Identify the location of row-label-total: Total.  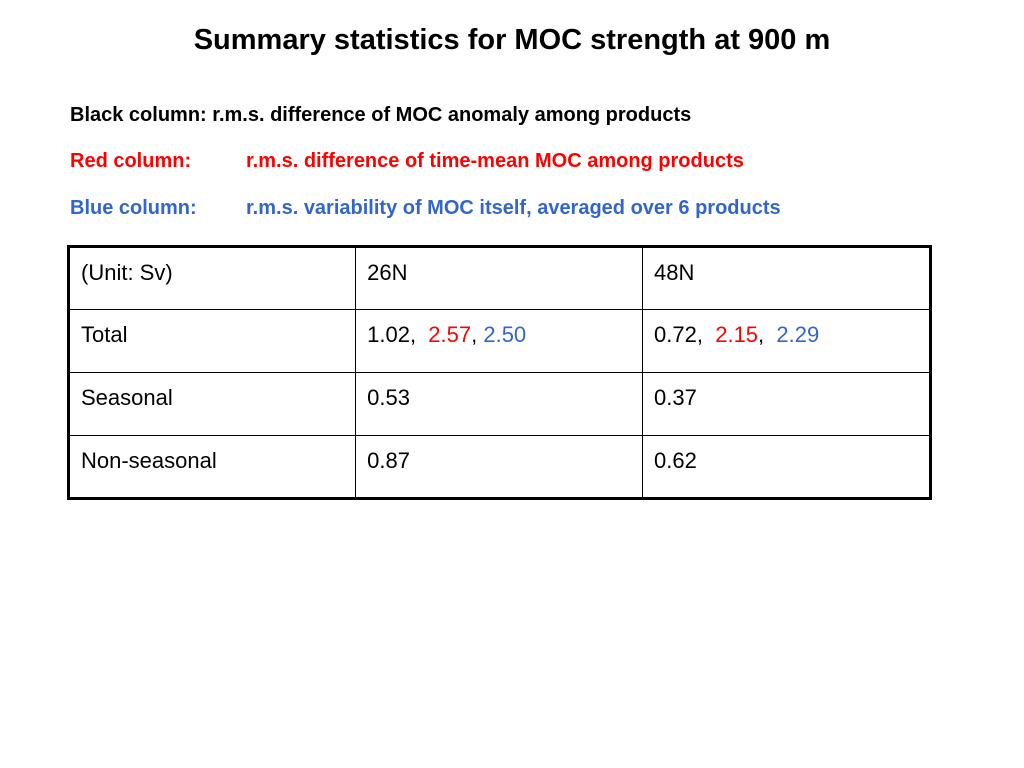
(212, 341).